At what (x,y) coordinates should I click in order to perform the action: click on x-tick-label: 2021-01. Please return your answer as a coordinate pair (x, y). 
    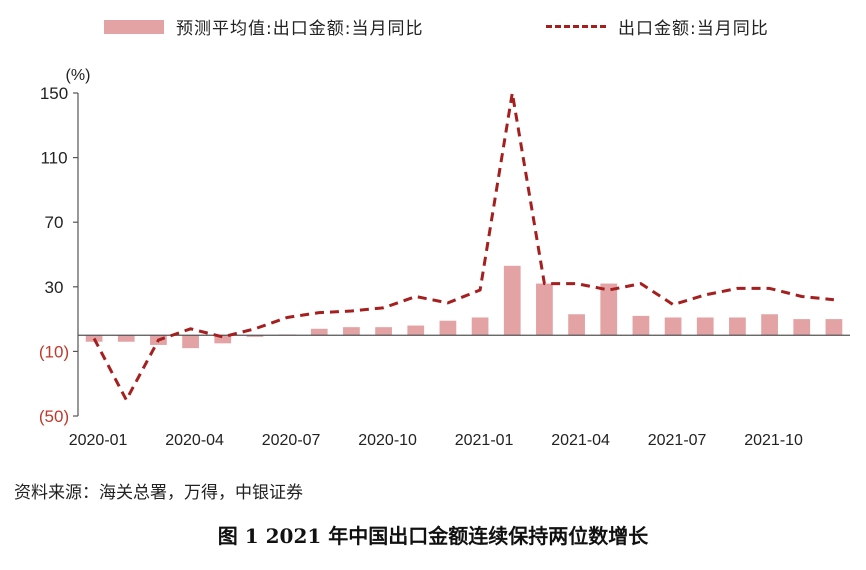
    Looking at the image, I should click on (484, 440).